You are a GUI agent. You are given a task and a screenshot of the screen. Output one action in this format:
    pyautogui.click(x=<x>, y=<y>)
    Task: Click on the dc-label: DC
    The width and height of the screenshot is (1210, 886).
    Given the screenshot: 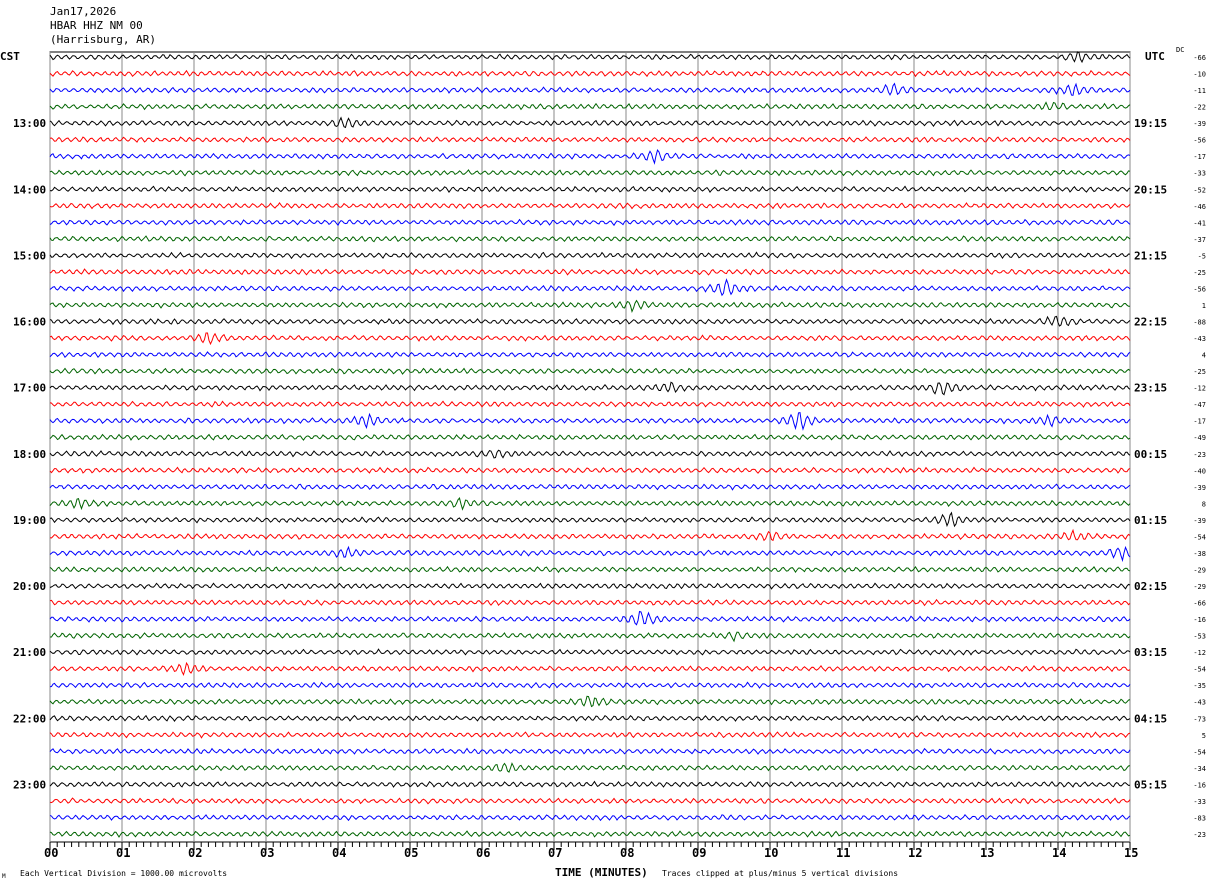 What is the action you would take?
    pyautogui.click(x=1180, y=50)
    